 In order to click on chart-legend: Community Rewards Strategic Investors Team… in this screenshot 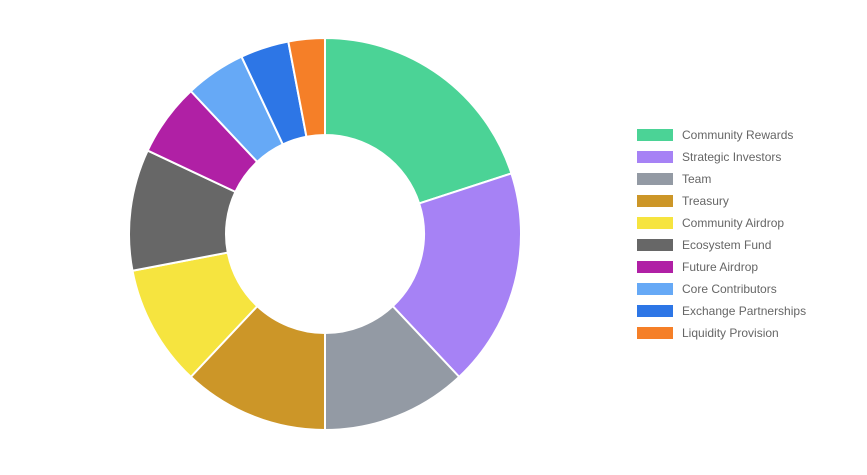, I will do `click(721, 234)`.